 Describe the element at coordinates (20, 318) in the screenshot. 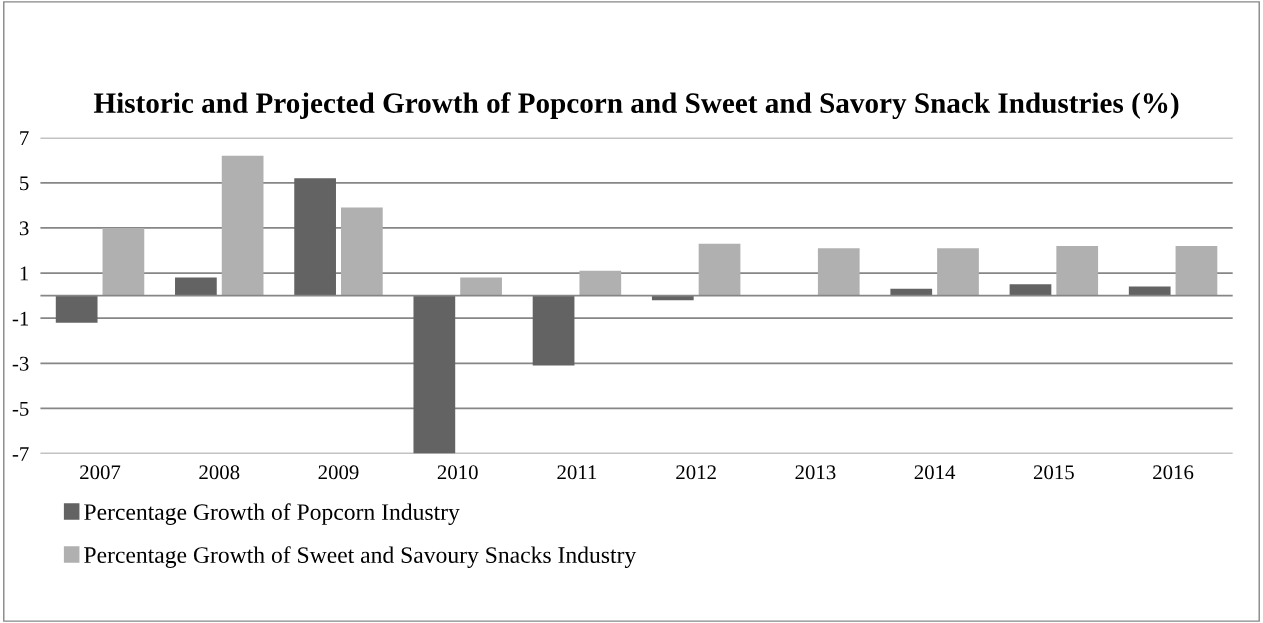

I see `y-tick-label: -1` at that location.